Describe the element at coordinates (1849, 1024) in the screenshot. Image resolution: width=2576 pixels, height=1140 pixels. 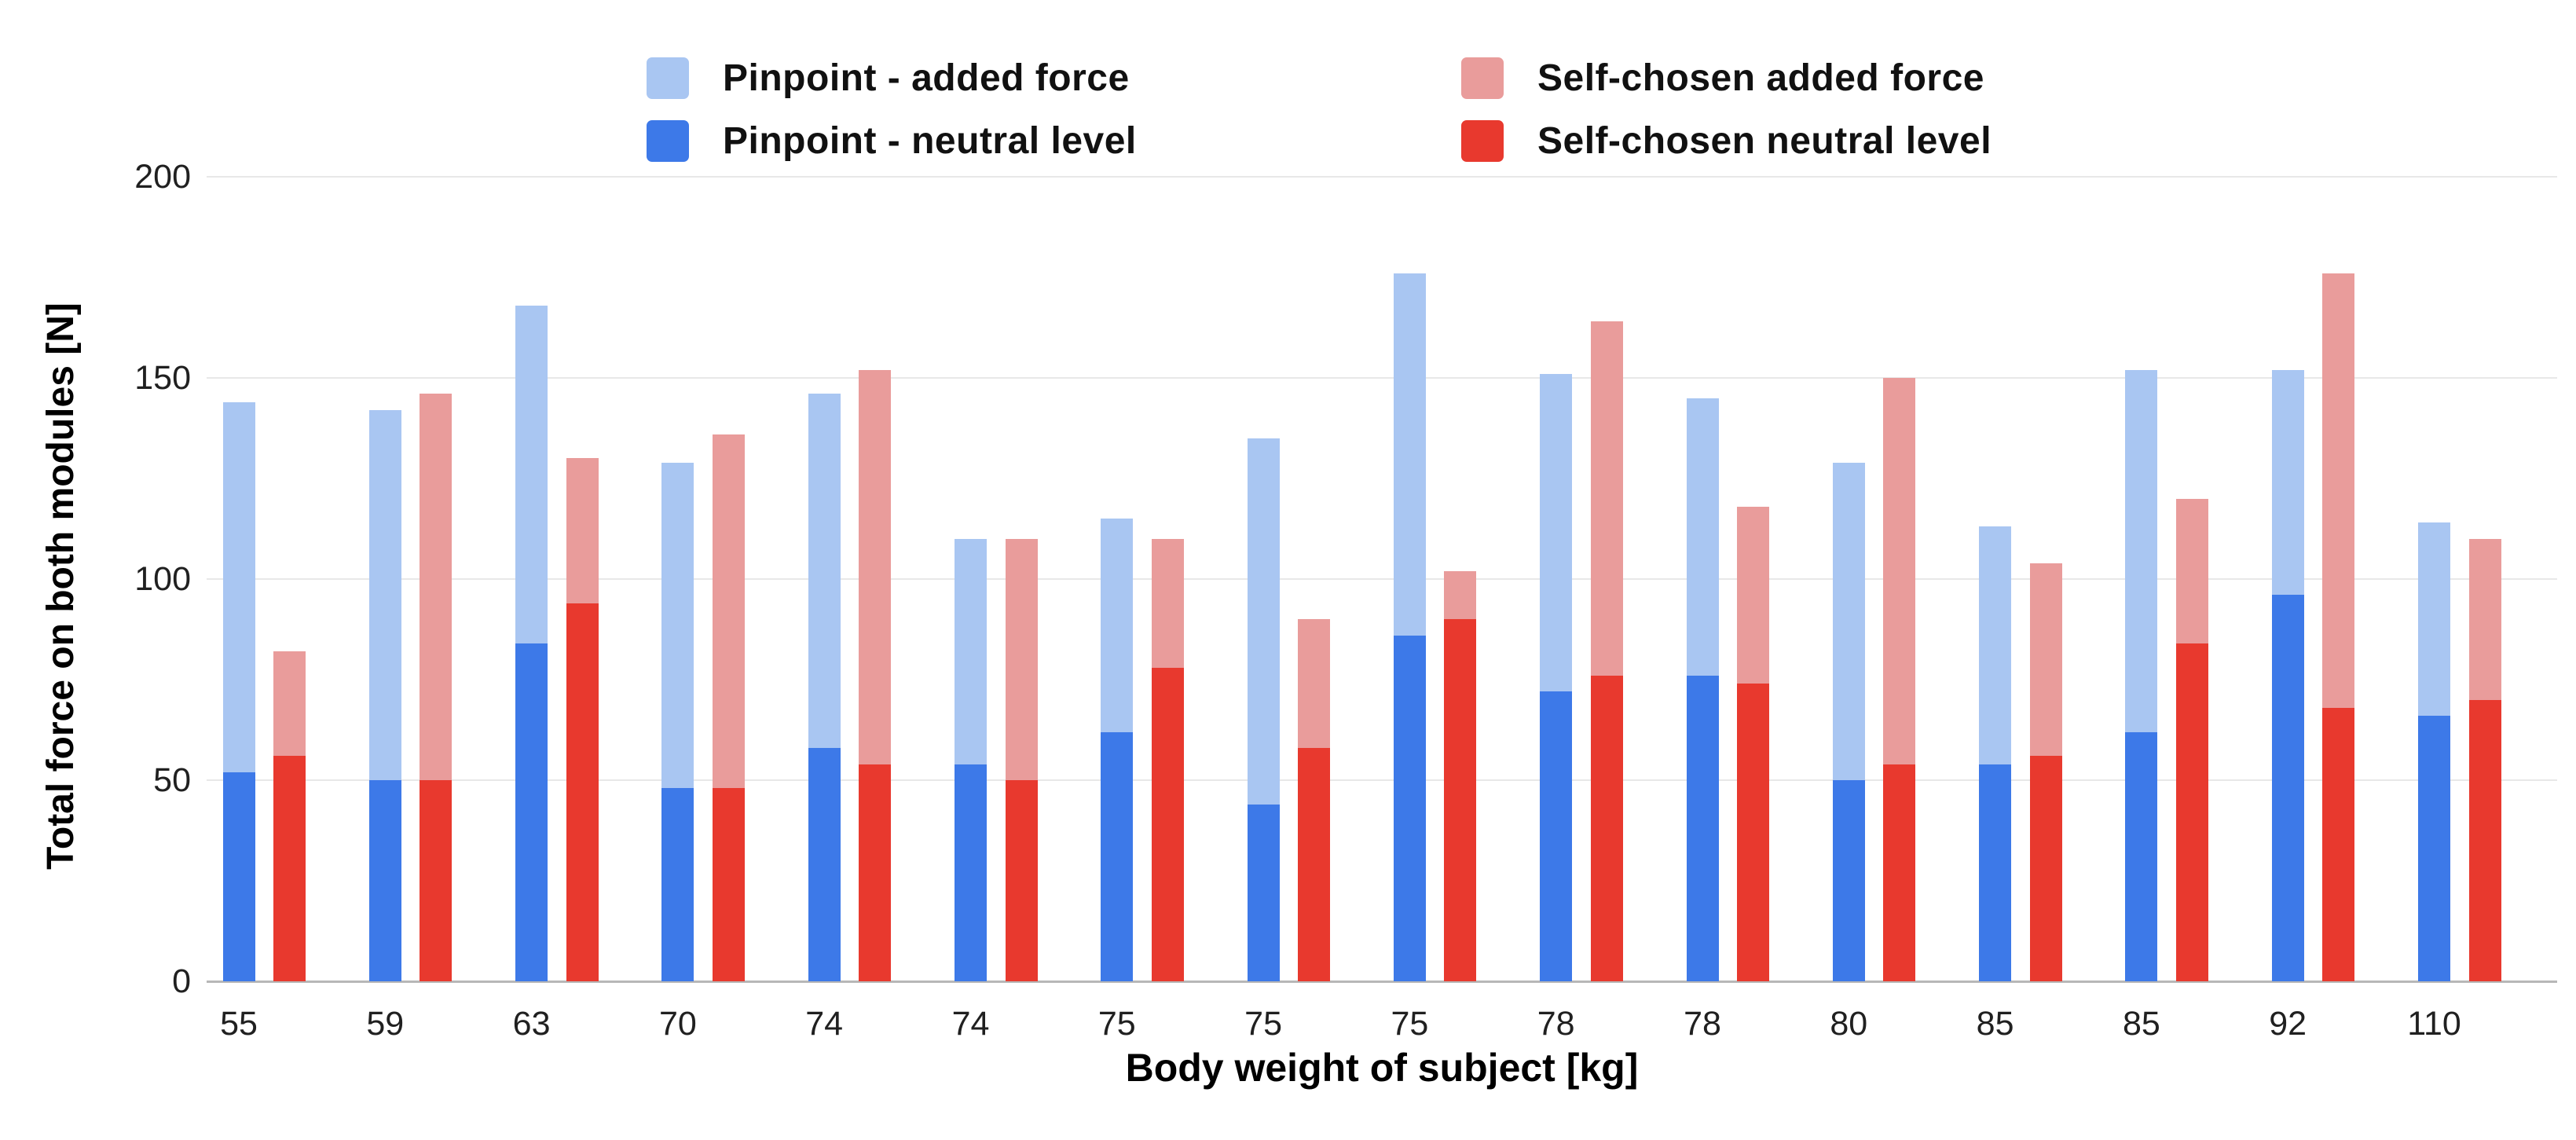
I see `x-tick-label: 80` at that location.